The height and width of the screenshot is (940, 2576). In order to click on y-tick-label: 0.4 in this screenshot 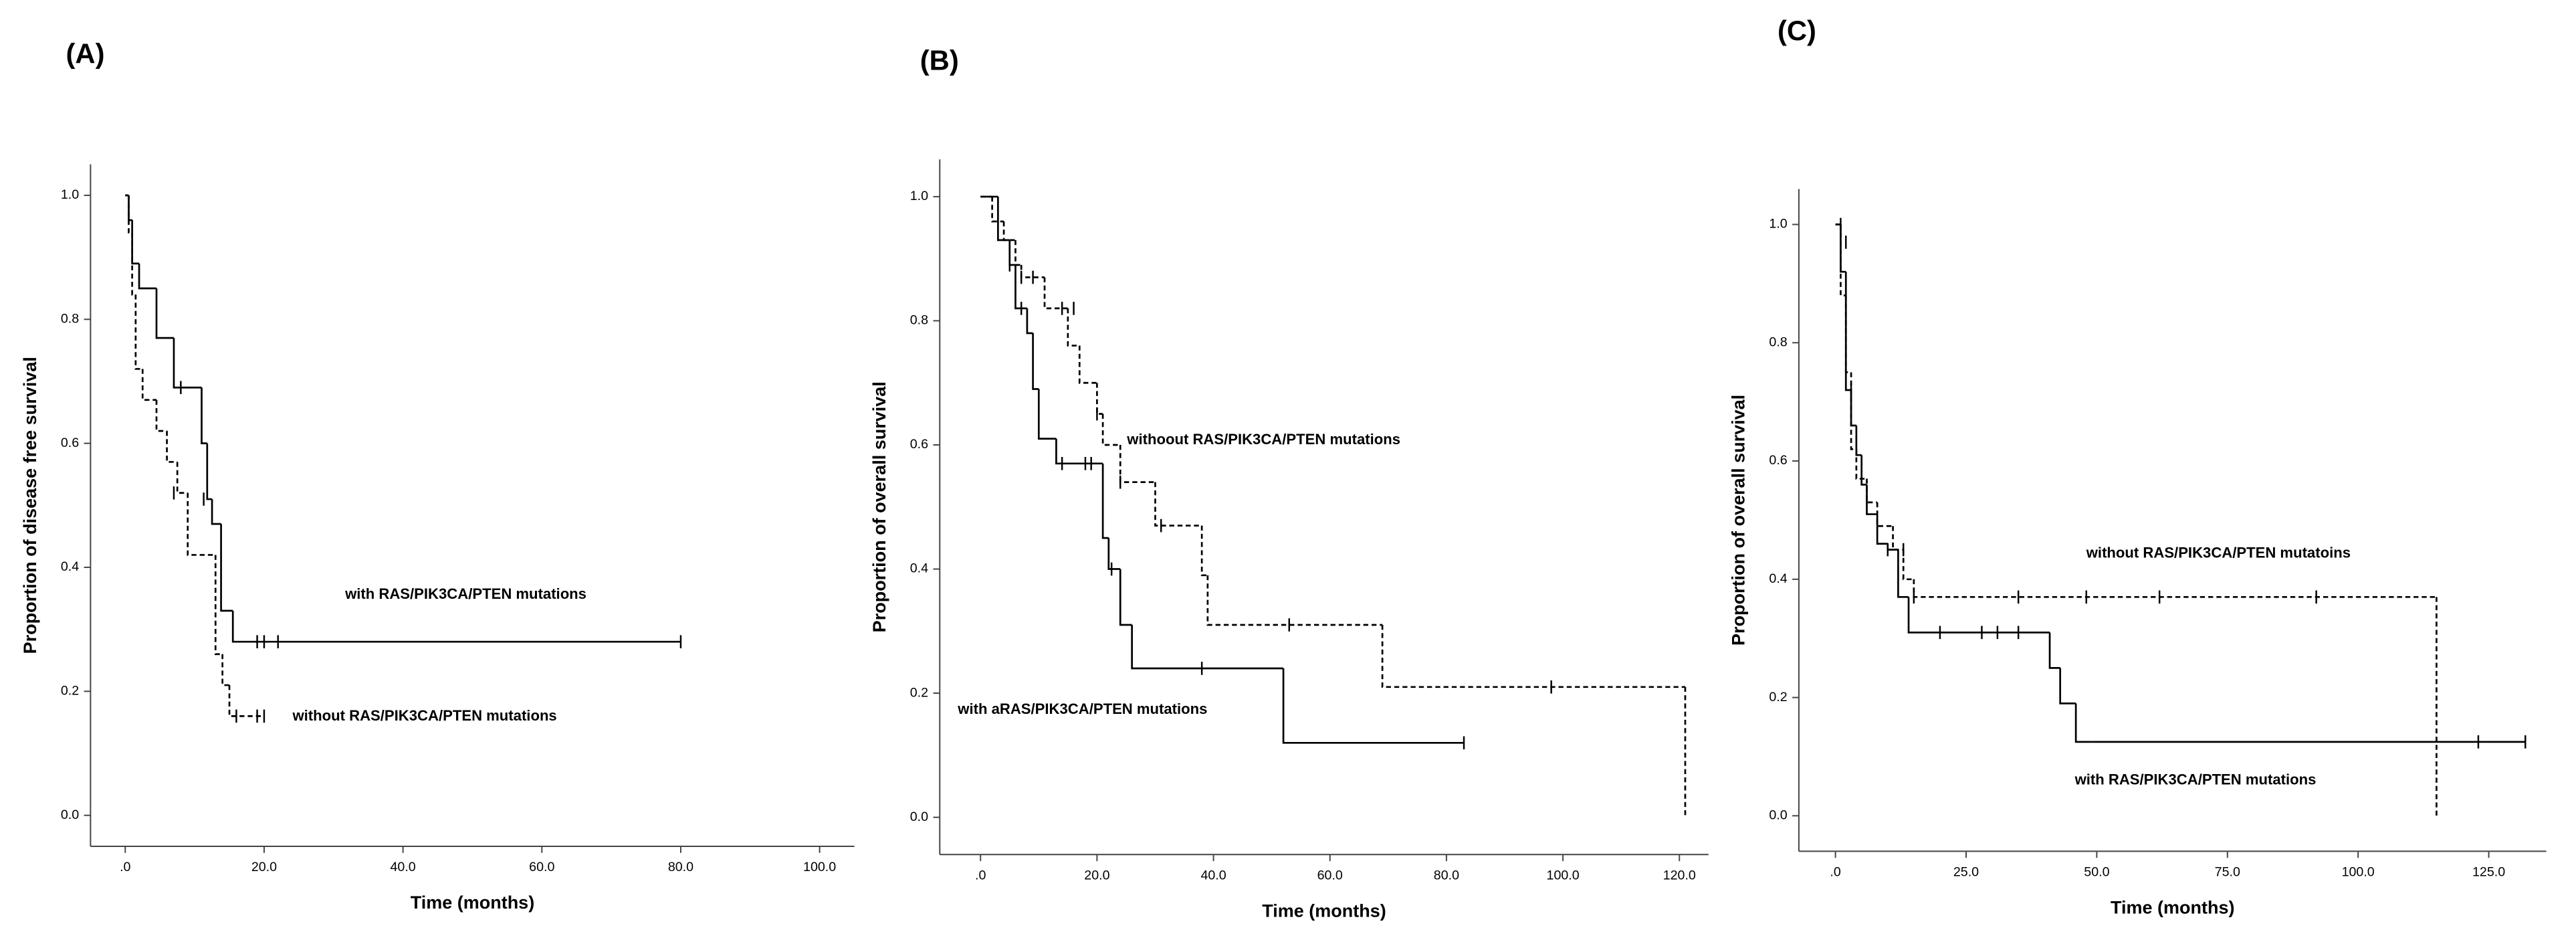, I will do `click(1778, 578)`.